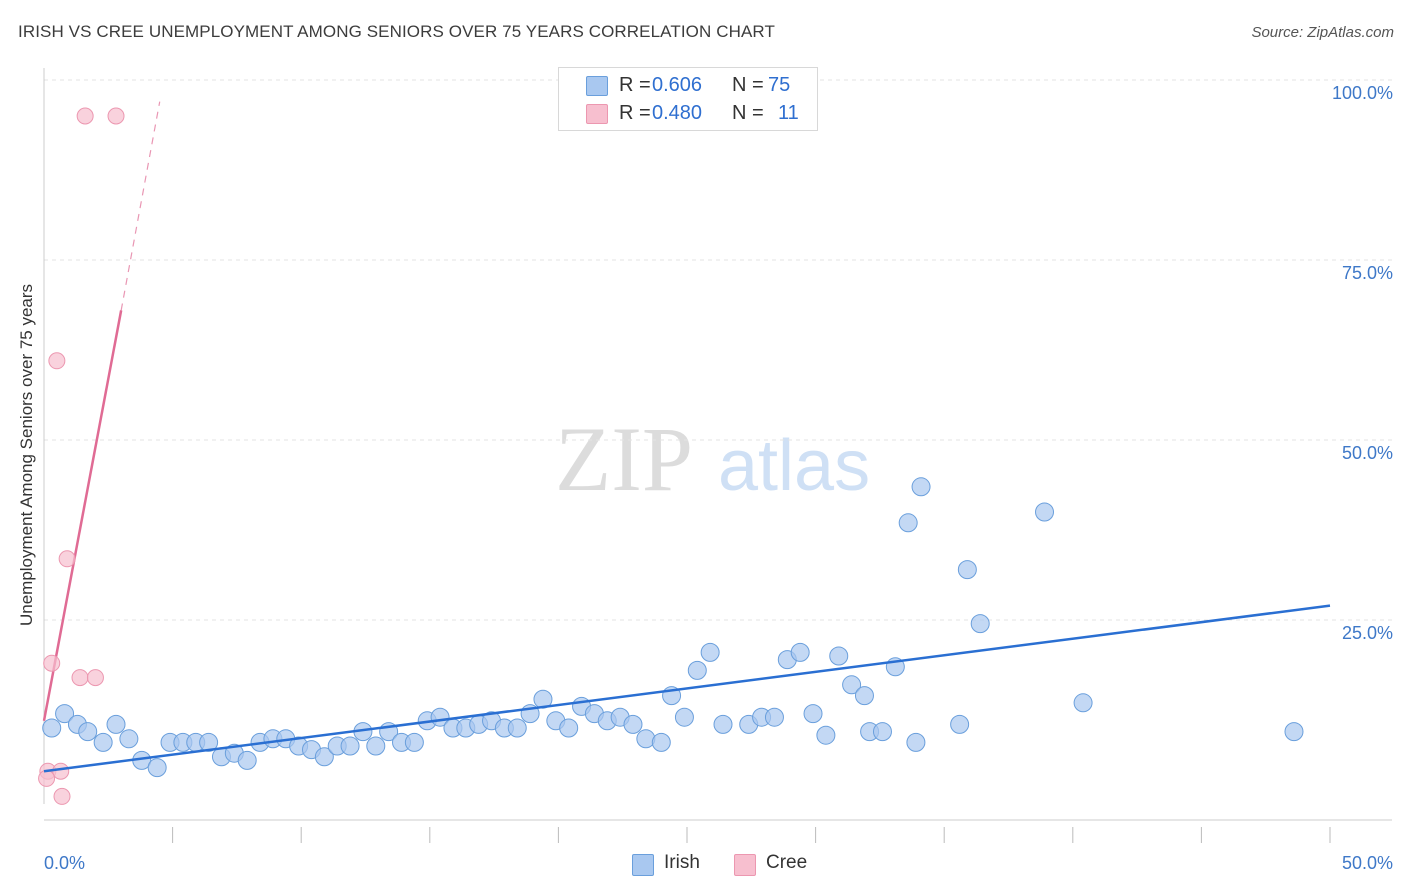  I want to click on cree-legend-label: Cree, so click(787, 862).